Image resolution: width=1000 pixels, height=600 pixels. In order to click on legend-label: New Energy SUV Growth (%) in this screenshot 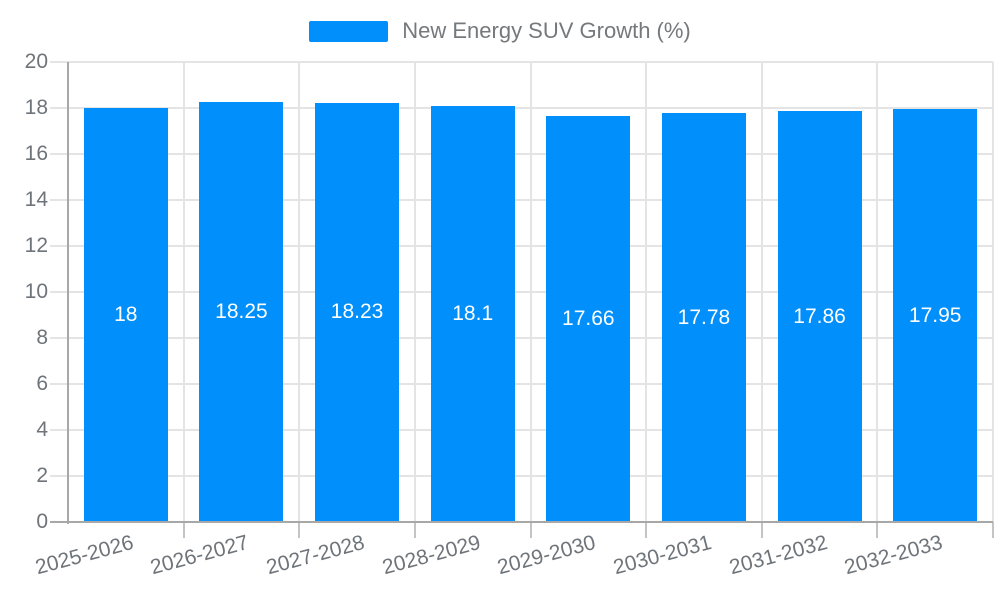, I will do `click(546, 30)`.